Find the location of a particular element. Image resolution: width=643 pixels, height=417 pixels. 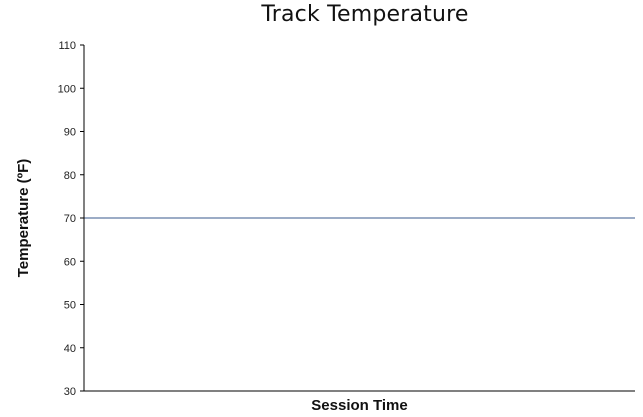

y-tick-label: 80 is located at coordinates (70, 176).